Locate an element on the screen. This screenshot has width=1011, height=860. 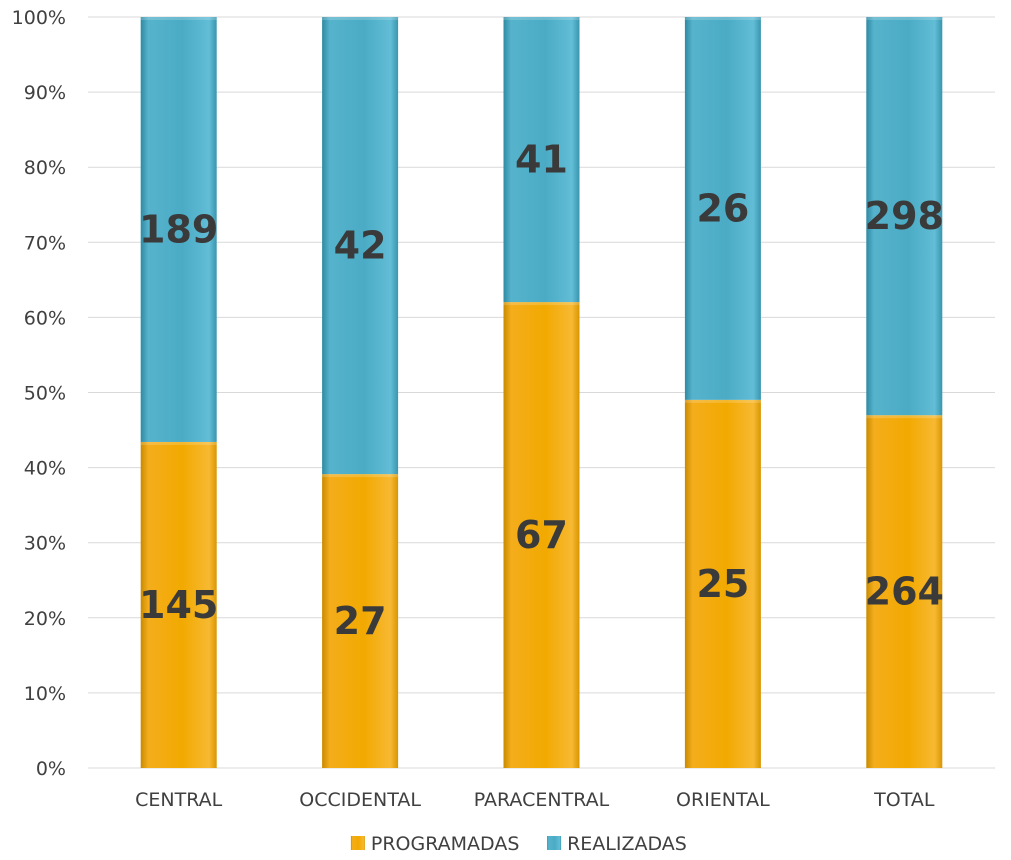
data-label: 264 is located at coordinates (904, 592).